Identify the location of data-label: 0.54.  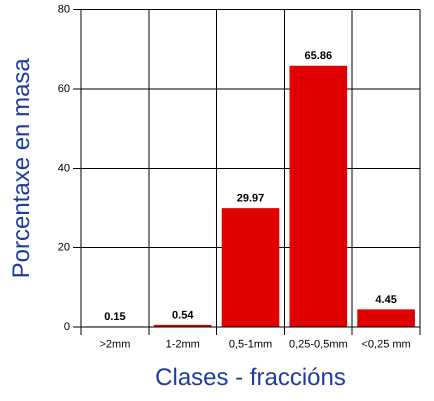
(183, 315).